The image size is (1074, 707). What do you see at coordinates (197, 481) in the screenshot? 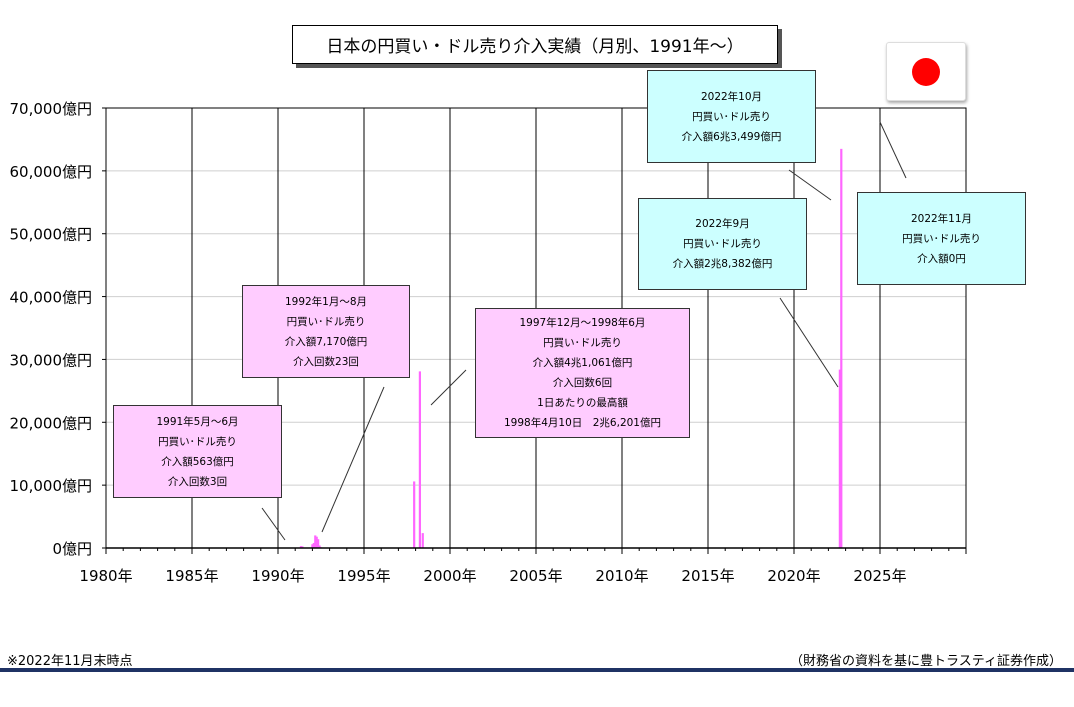
I see `callout-line: 介入回数3回` at bounding box center [197, 481].